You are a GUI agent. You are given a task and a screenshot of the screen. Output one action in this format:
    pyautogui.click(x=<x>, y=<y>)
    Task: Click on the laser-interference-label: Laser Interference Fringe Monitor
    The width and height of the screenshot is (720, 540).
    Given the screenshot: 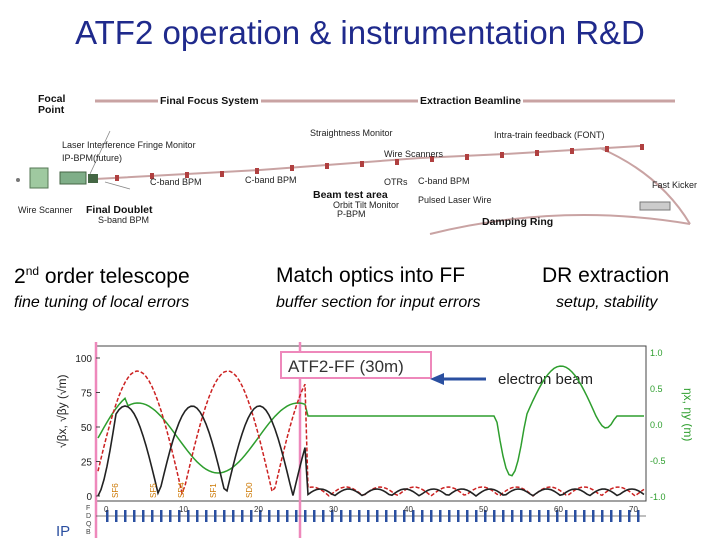 What is the action you would take?
    pyautogui.click(x=129, y=145)
    